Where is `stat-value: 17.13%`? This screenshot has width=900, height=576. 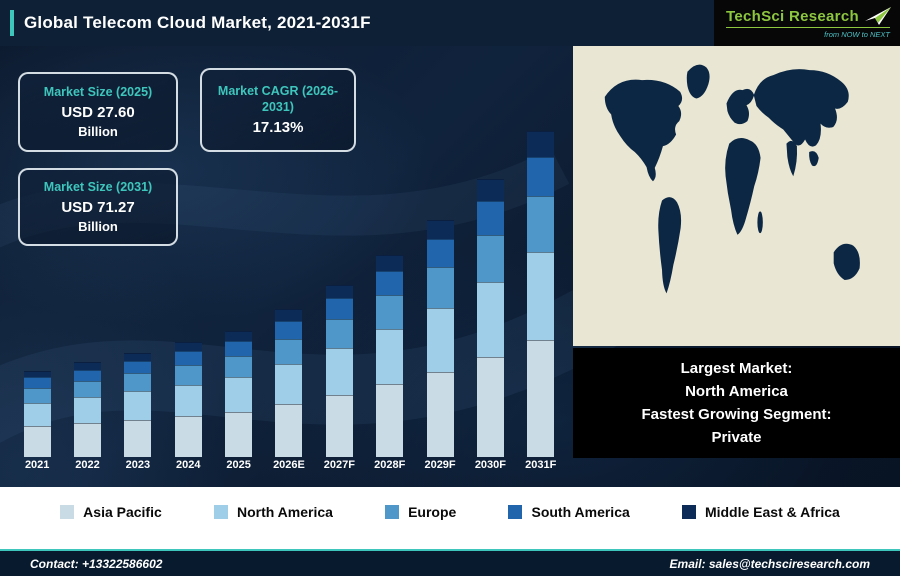 stat-value: 17.13% is located at coordinates (278, 127).